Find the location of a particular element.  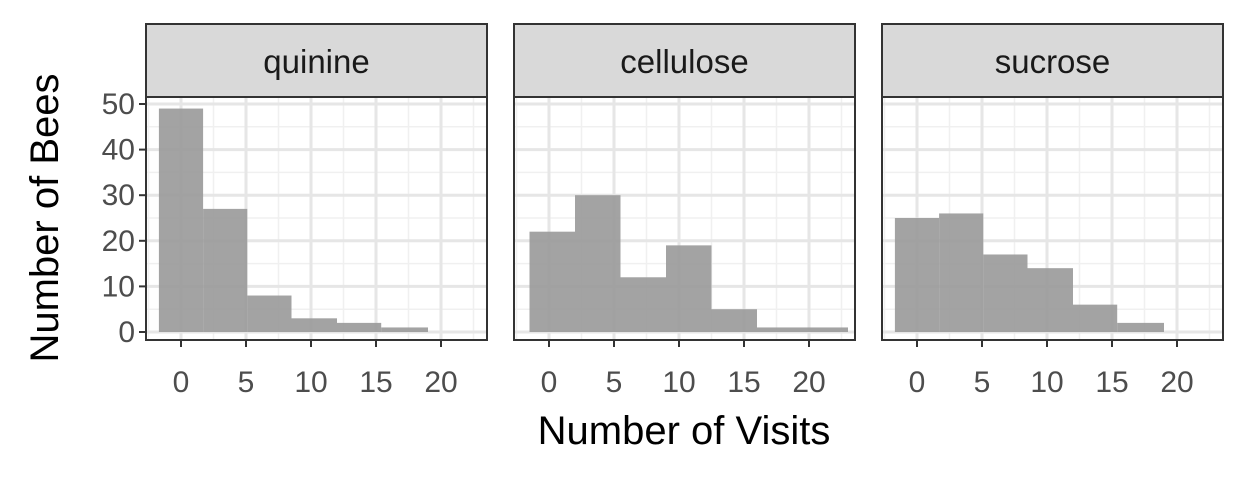

y-tick-label: 50 is located at coordinates (118, 104).